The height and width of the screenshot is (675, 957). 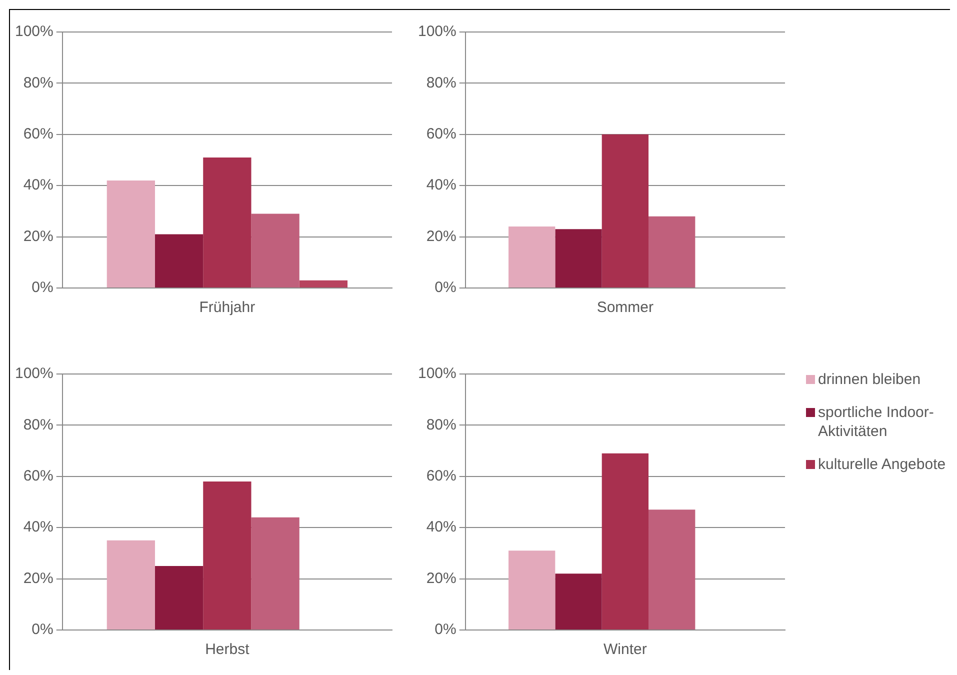 I want to click on x-tick-label: Winter, so click(x=625, y=649).